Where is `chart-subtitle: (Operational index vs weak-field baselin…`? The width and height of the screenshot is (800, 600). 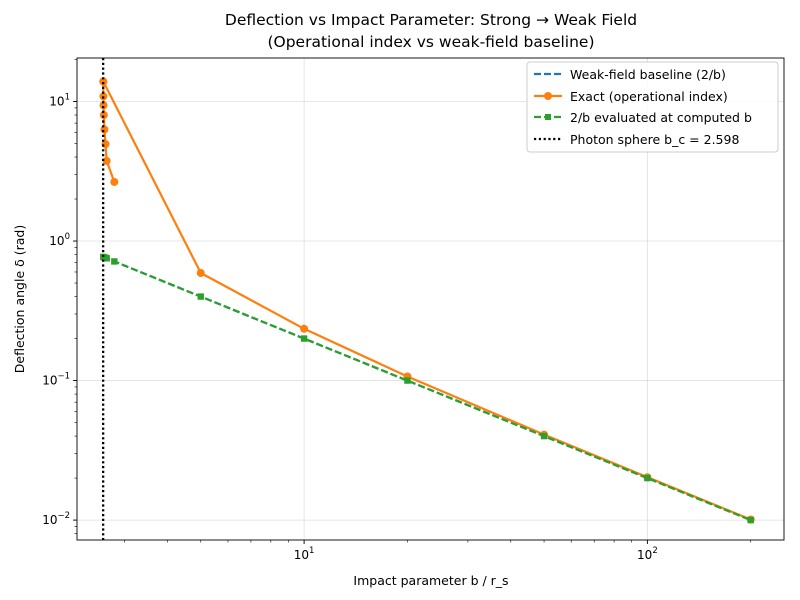
chart-subtitle: (Operational index vs weak-field baselin… is located at coordinates (430, 42).